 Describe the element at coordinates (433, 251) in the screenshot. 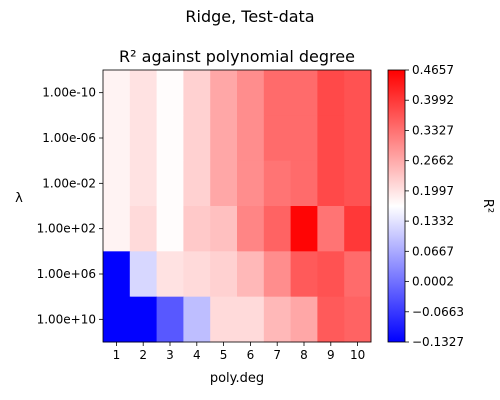

I see `colorbar-tick-label: 0.0667` at that location.